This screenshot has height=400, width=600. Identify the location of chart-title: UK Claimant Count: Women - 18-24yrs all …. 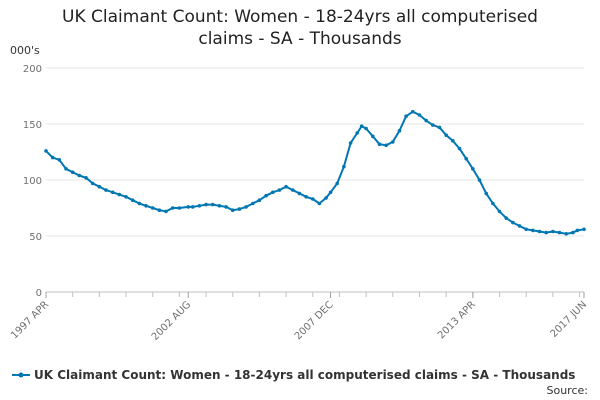
(300, 28).